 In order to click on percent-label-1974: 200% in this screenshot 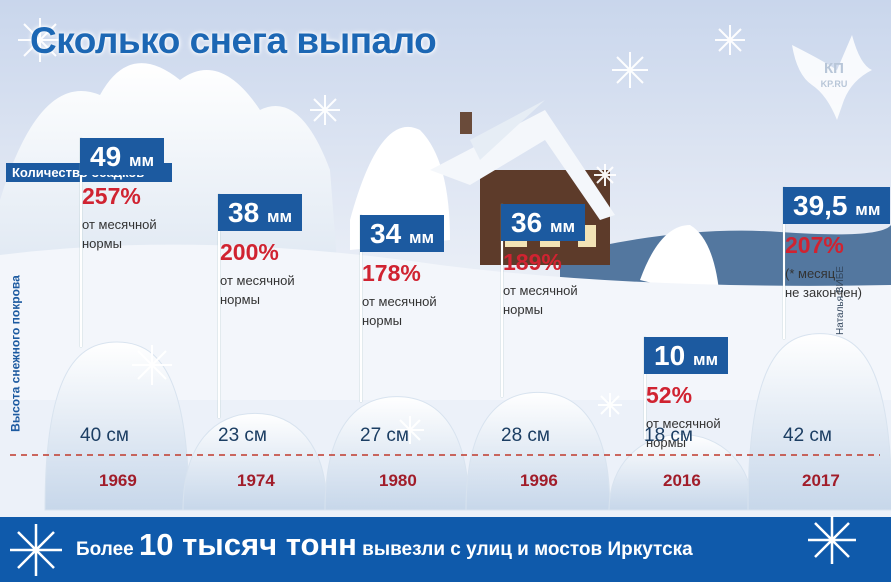, I will do `click(249, 252)`.